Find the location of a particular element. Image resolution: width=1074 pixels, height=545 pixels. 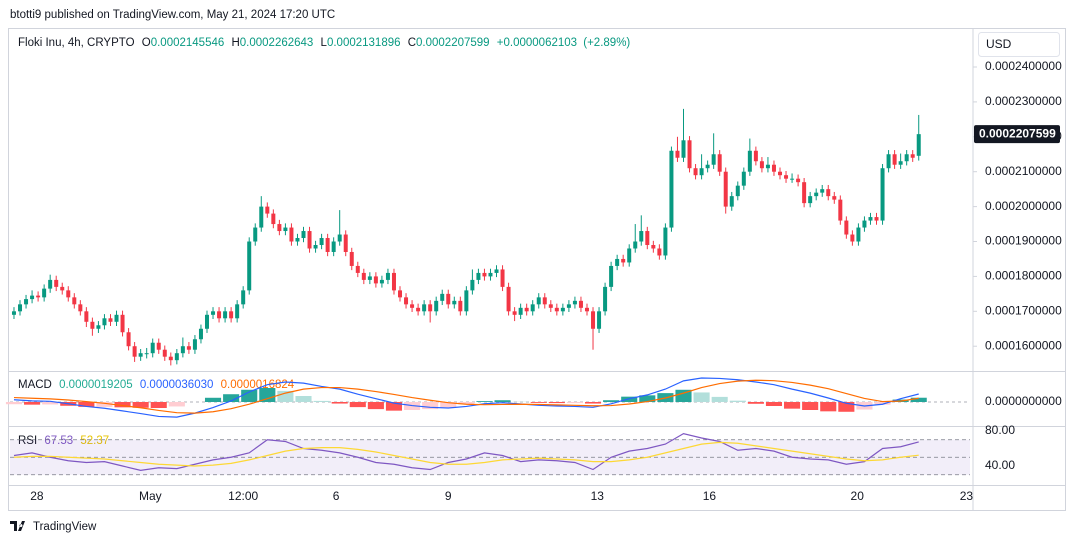

rsi-tick-label: 80.00 is located at coordinates (1000, 430).